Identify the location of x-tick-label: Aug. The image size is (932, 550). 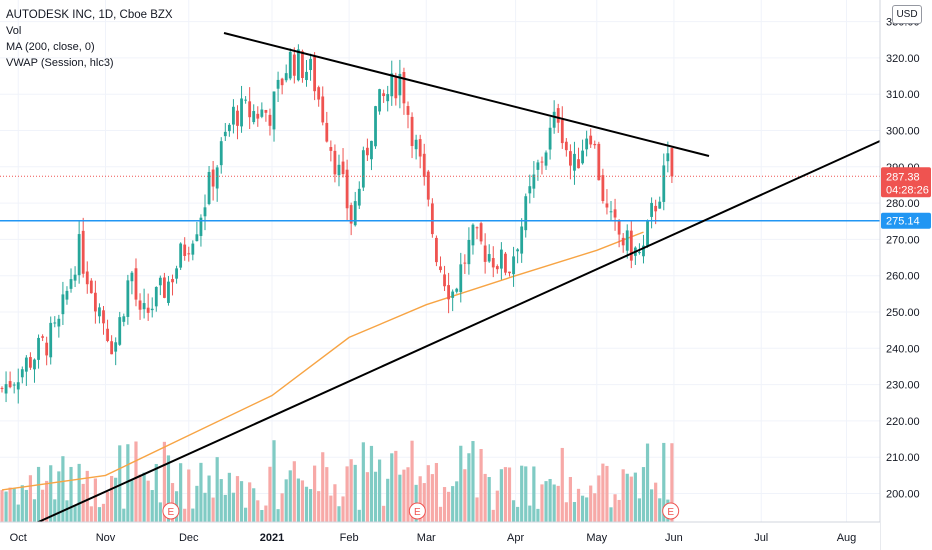
(847, 538).